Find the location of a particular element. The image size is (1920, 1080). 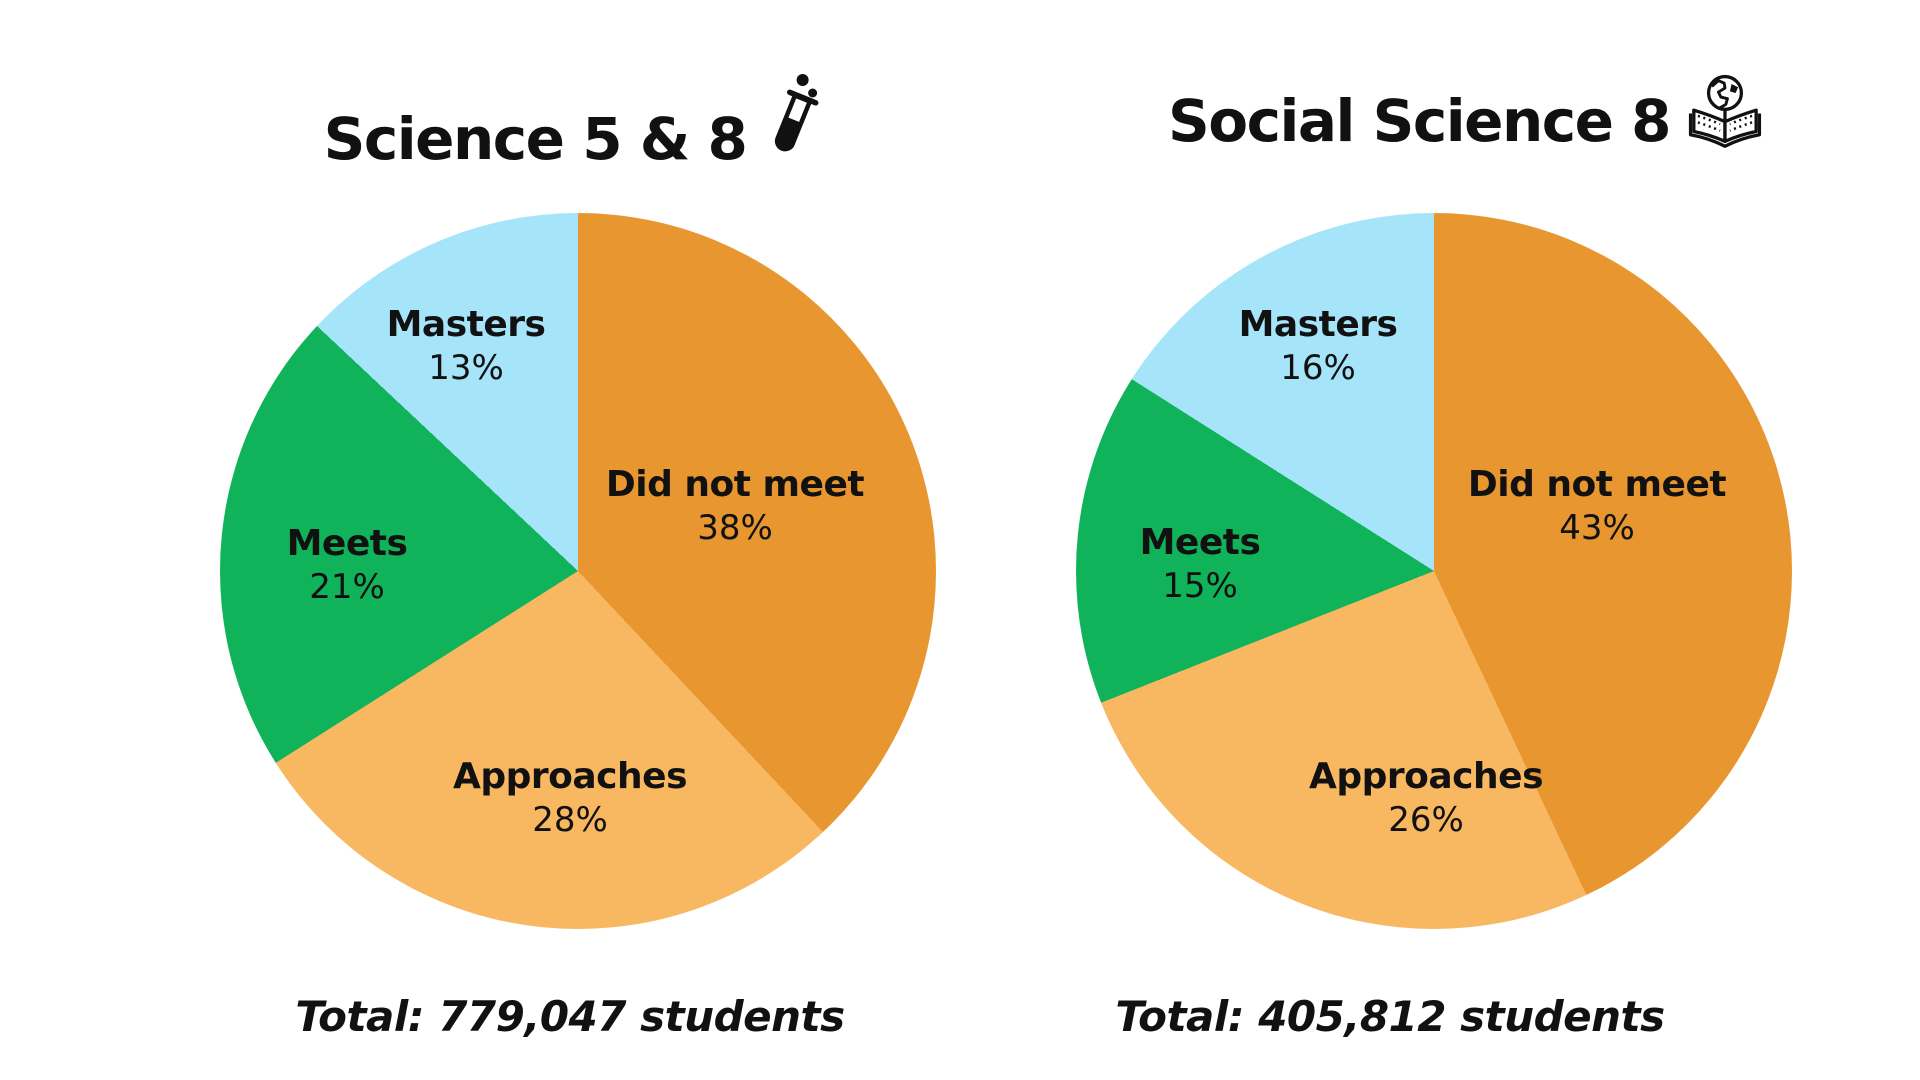

slice-label-masters: Masters 13% is located at coordinates (466, 346).